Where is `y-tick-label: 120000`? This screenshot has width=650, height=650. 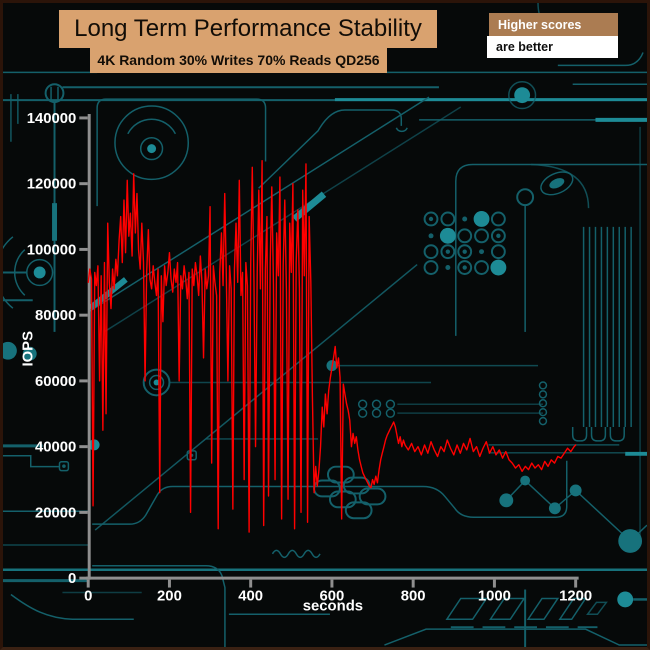 y-tick-label: 120000 is located at coordinates (52, 185).